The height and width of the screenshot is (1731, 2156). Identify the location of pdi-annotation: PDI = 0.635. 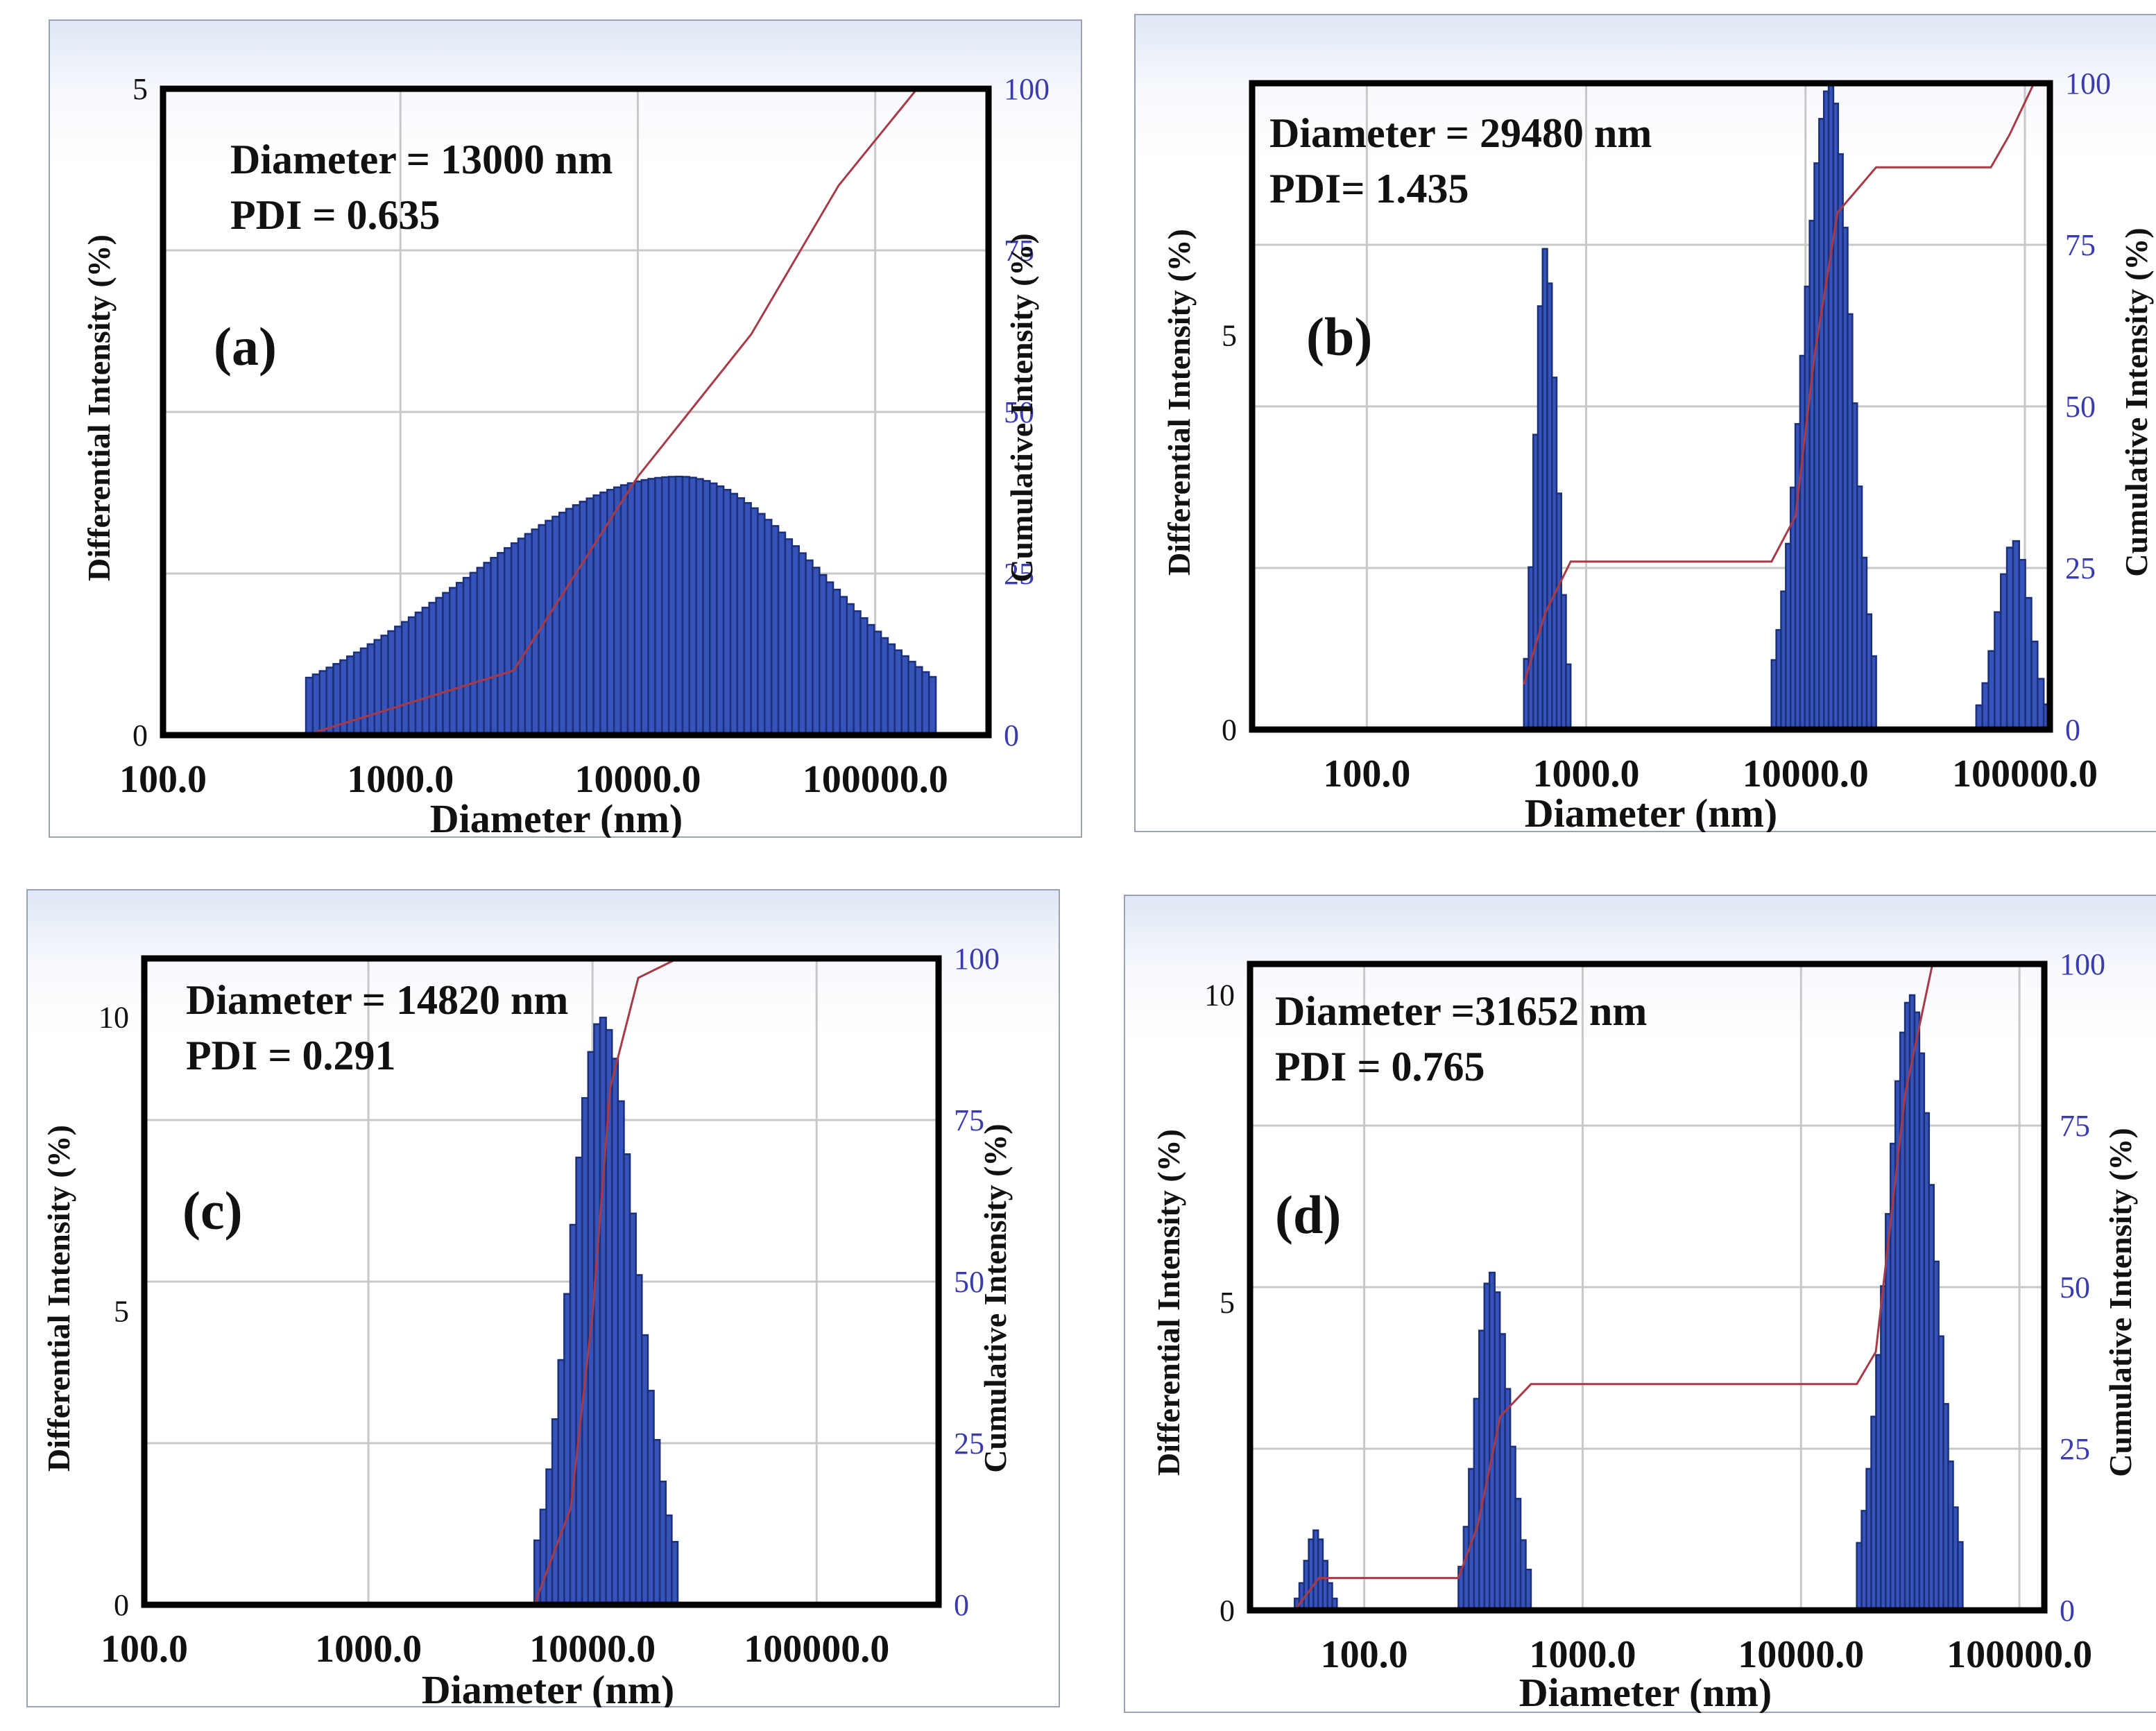
(335, 215).